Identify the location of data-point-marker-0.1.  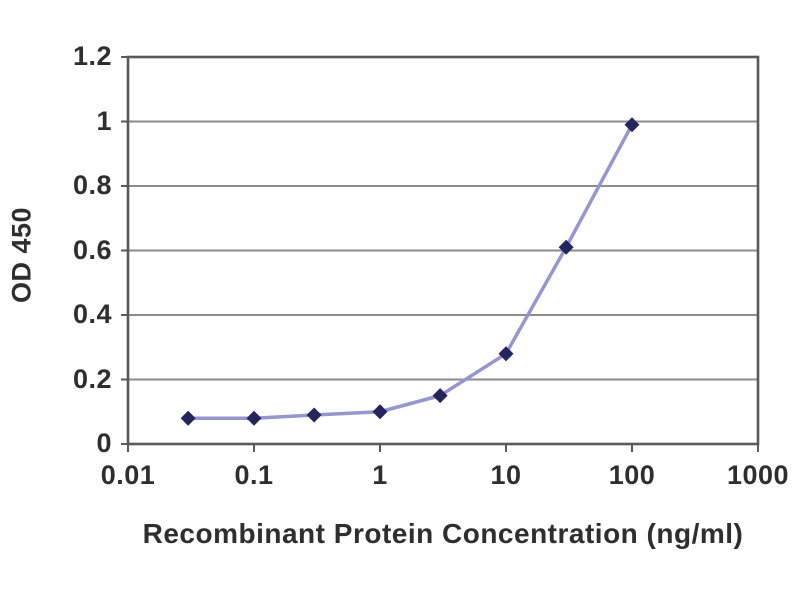
(254, 418).